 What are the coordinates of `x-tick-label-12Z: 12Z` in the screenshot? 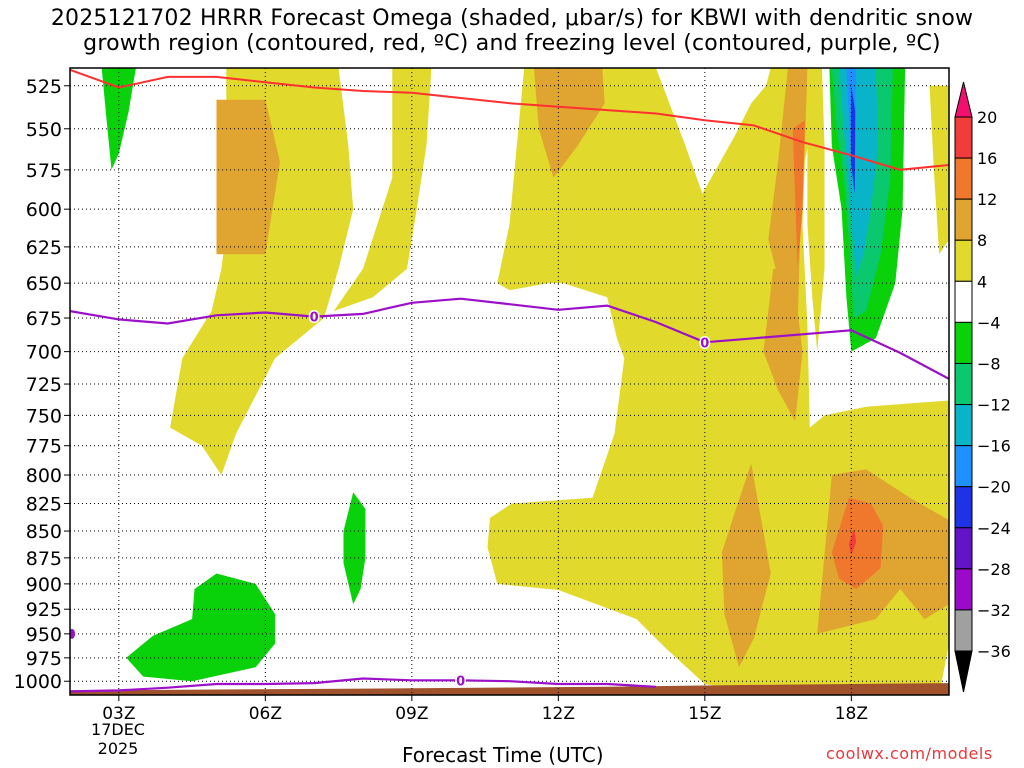 It's located at (558, 714).